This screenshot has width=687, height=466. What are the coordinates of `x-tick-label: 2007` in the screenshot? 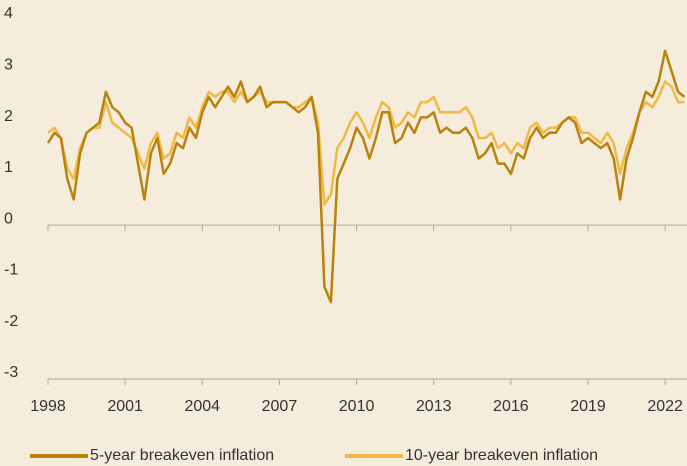 It's located at (280, 406).